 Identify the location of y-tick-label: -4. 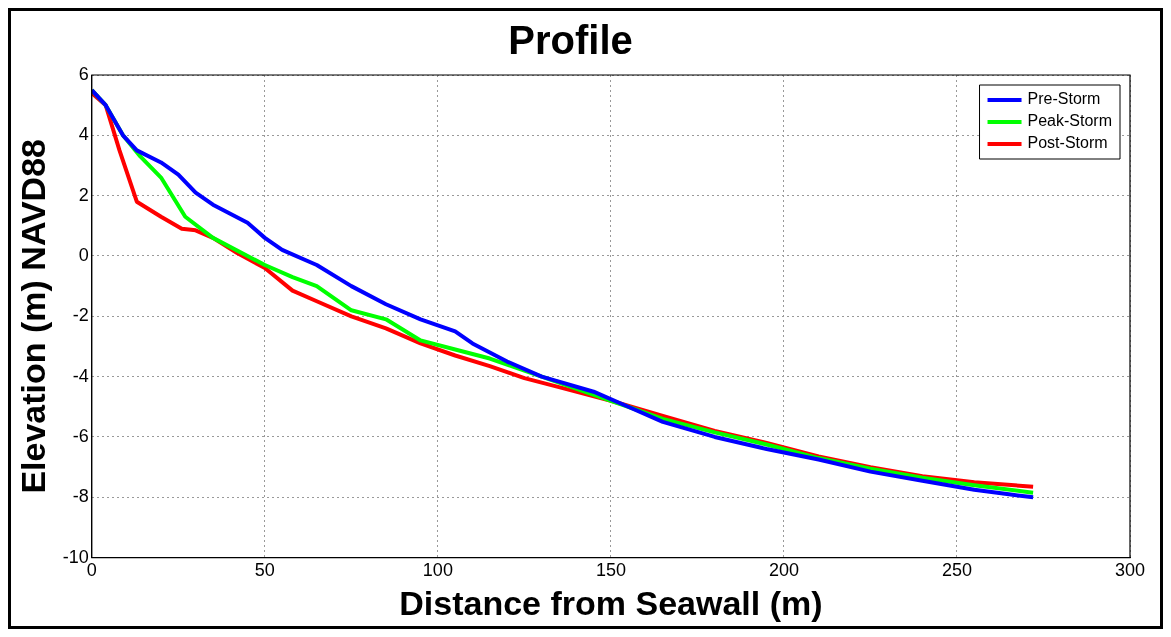
(80, 375).